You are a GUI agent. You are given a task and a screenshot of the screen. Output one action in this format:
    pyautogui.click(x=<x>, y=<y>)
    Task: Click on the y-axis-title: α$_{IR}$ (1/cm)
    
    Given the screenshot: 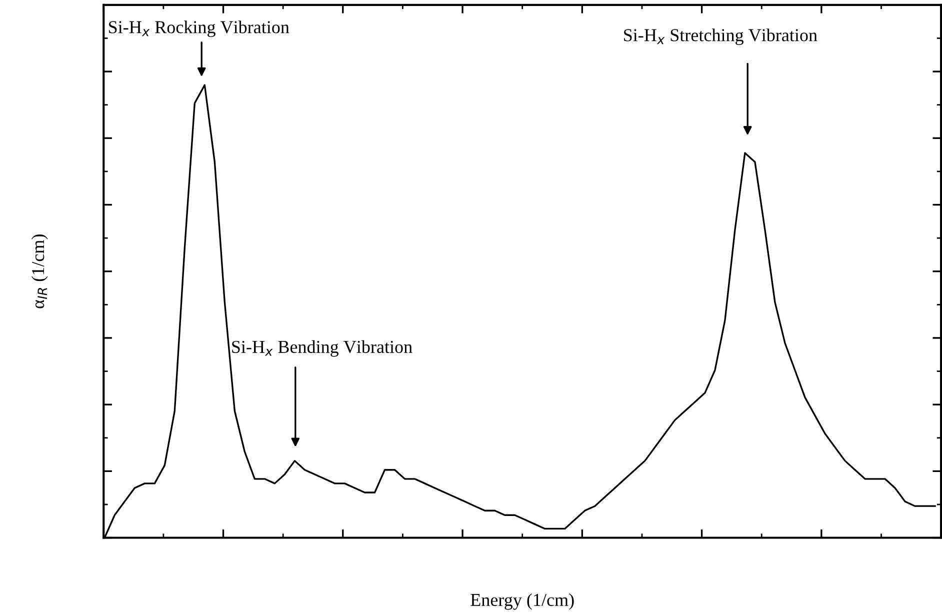 What is the action you would take?
    pyautogui.click(x=39, y=271)
    